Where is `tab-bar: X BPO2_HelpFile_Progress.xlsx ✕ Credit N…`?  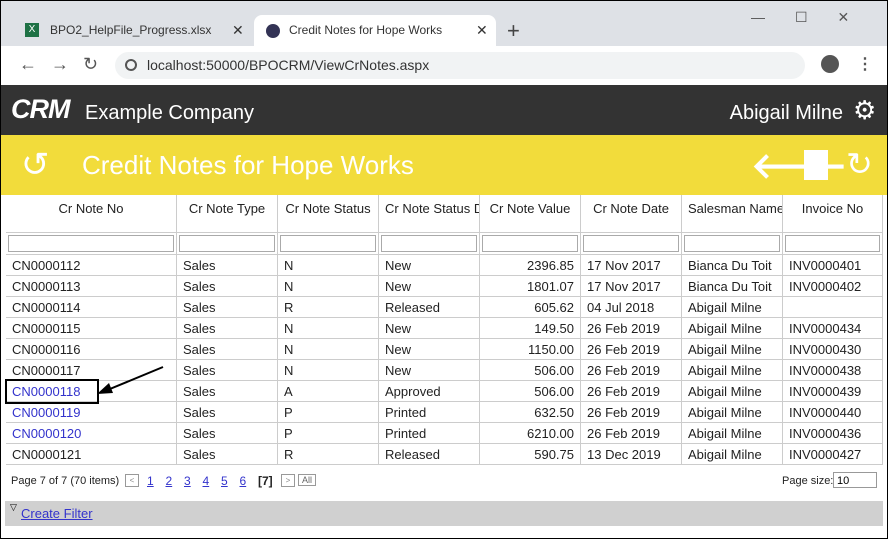
tab-bar: X BPO2_HelpFile_Progress.xlsx ✕ Credit N… is located at coordinates (444, 23).